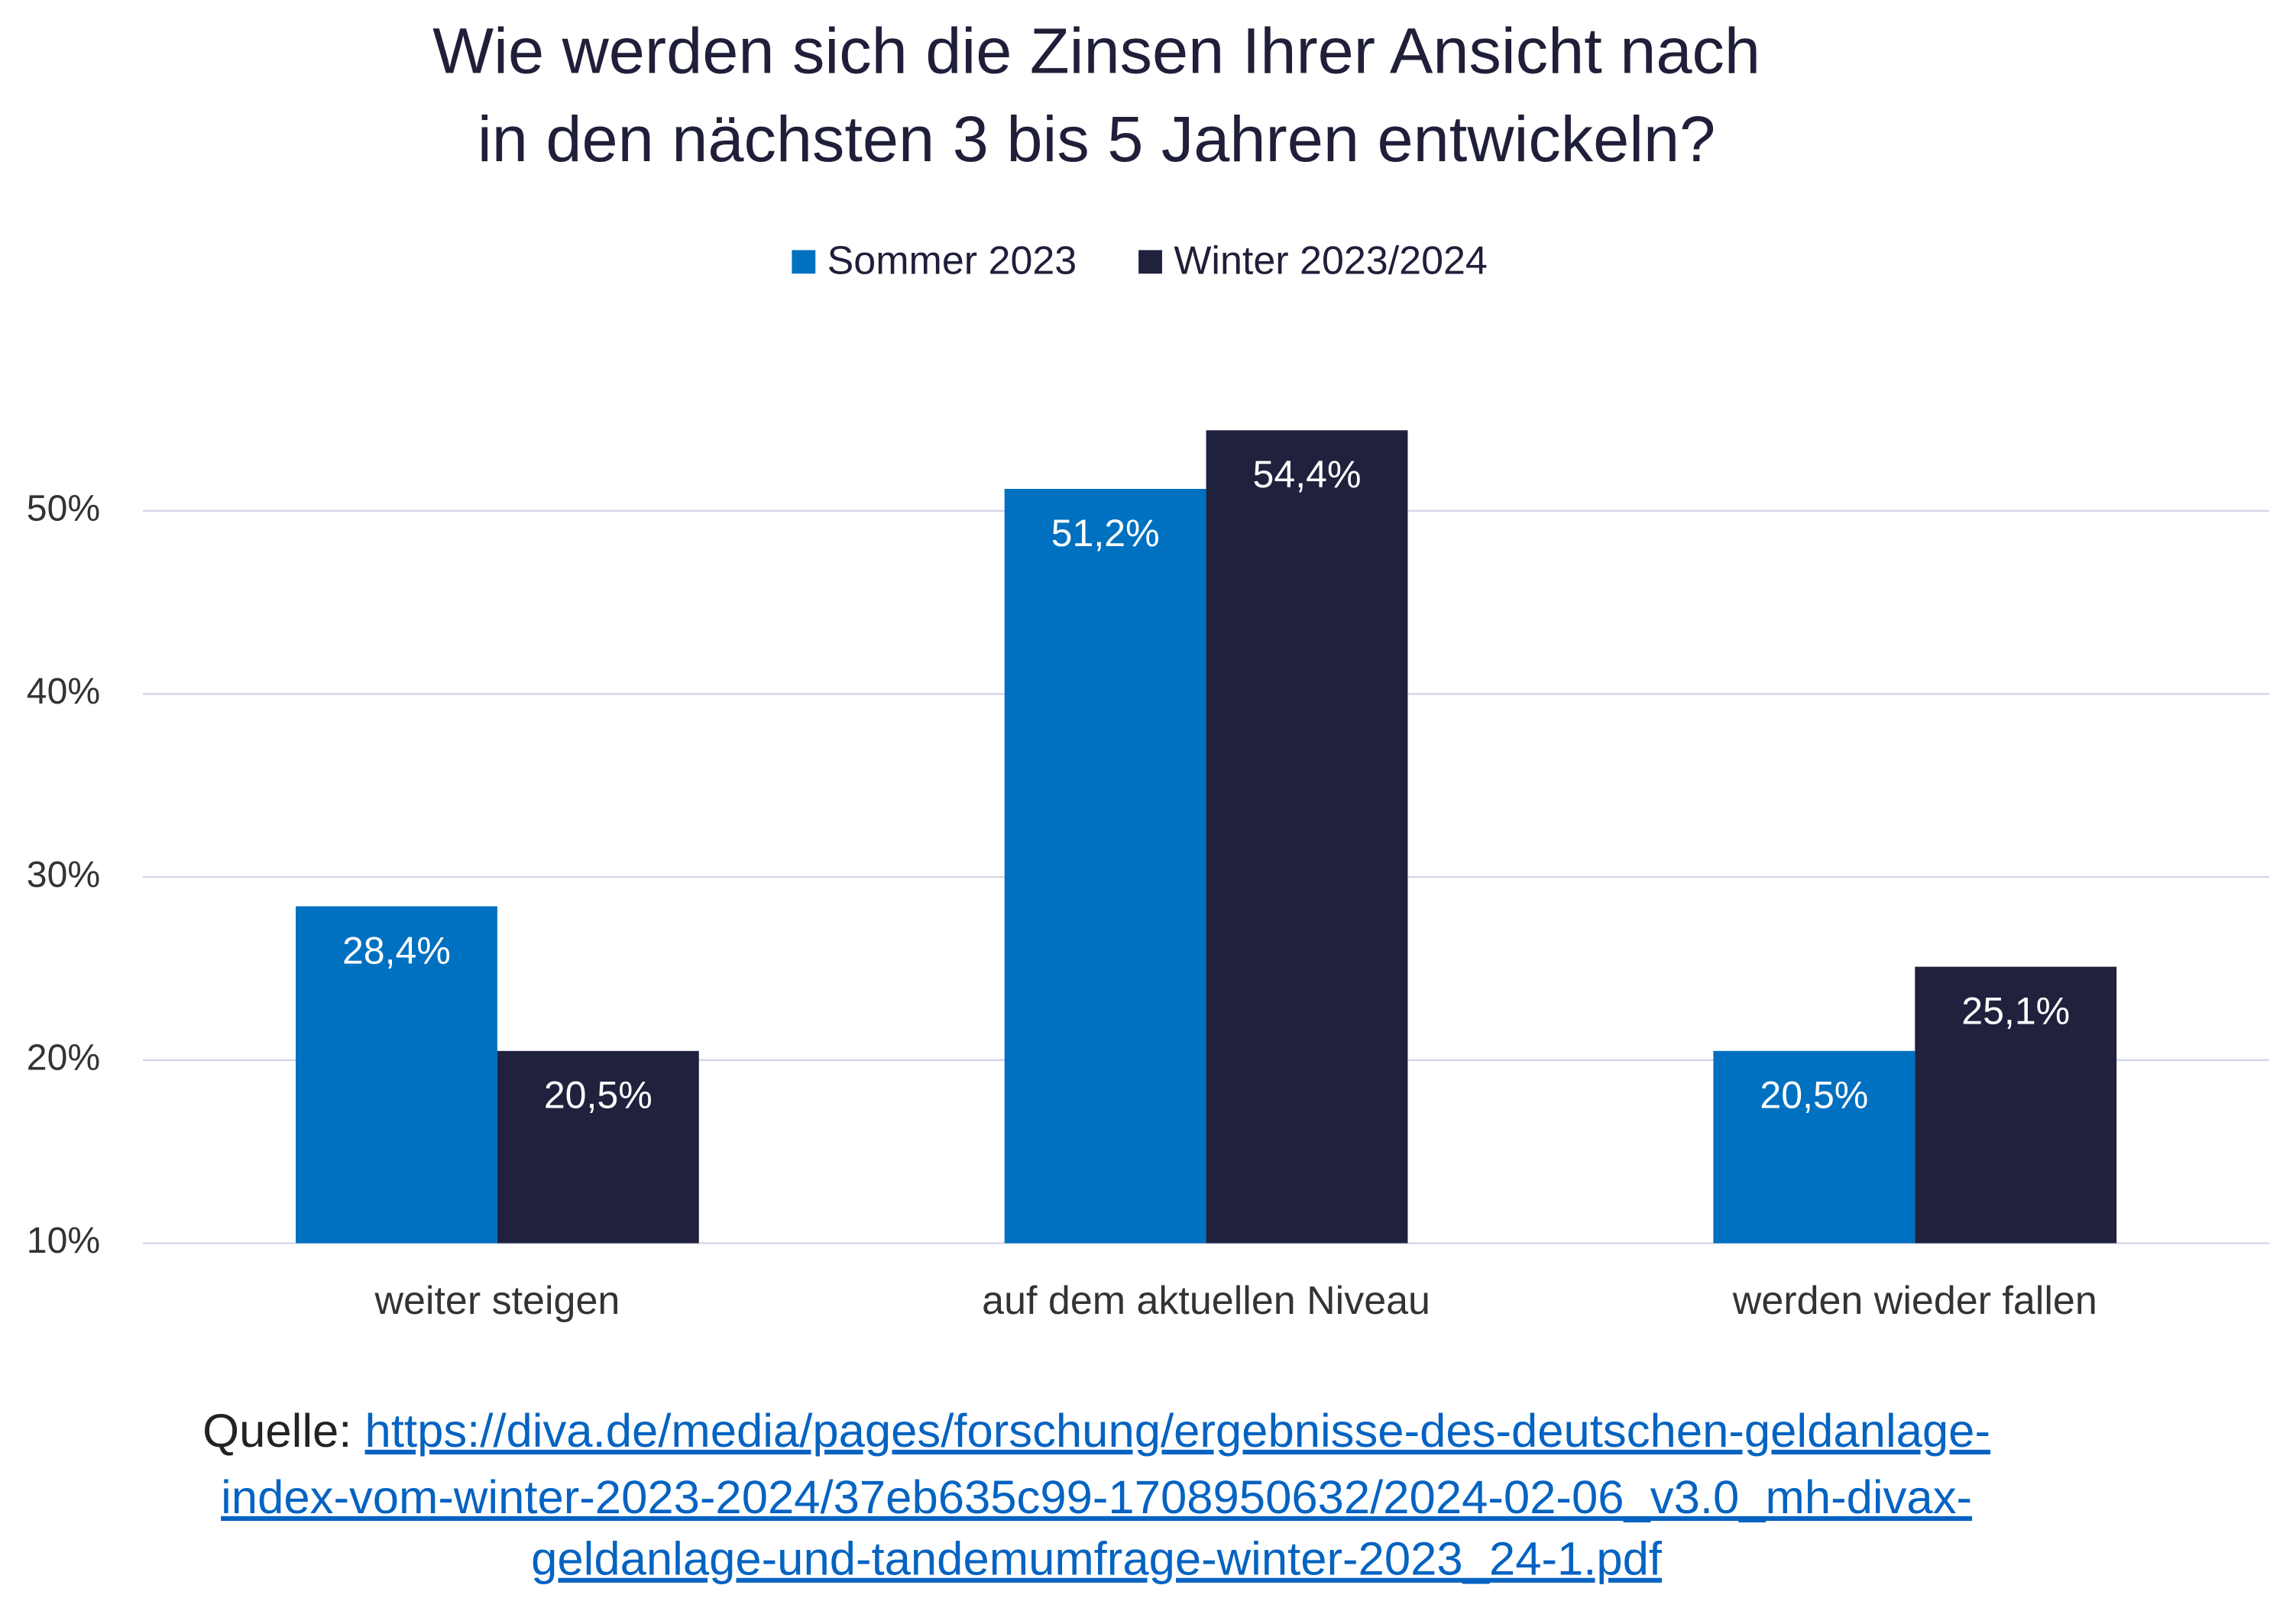 Image resolution: width=2296 pixels, height=1611 pixels. What do you see at coordinates (63, 874) in the screenshot?
I see `y-tick-label: 30%` at bounding box center [63, 874].